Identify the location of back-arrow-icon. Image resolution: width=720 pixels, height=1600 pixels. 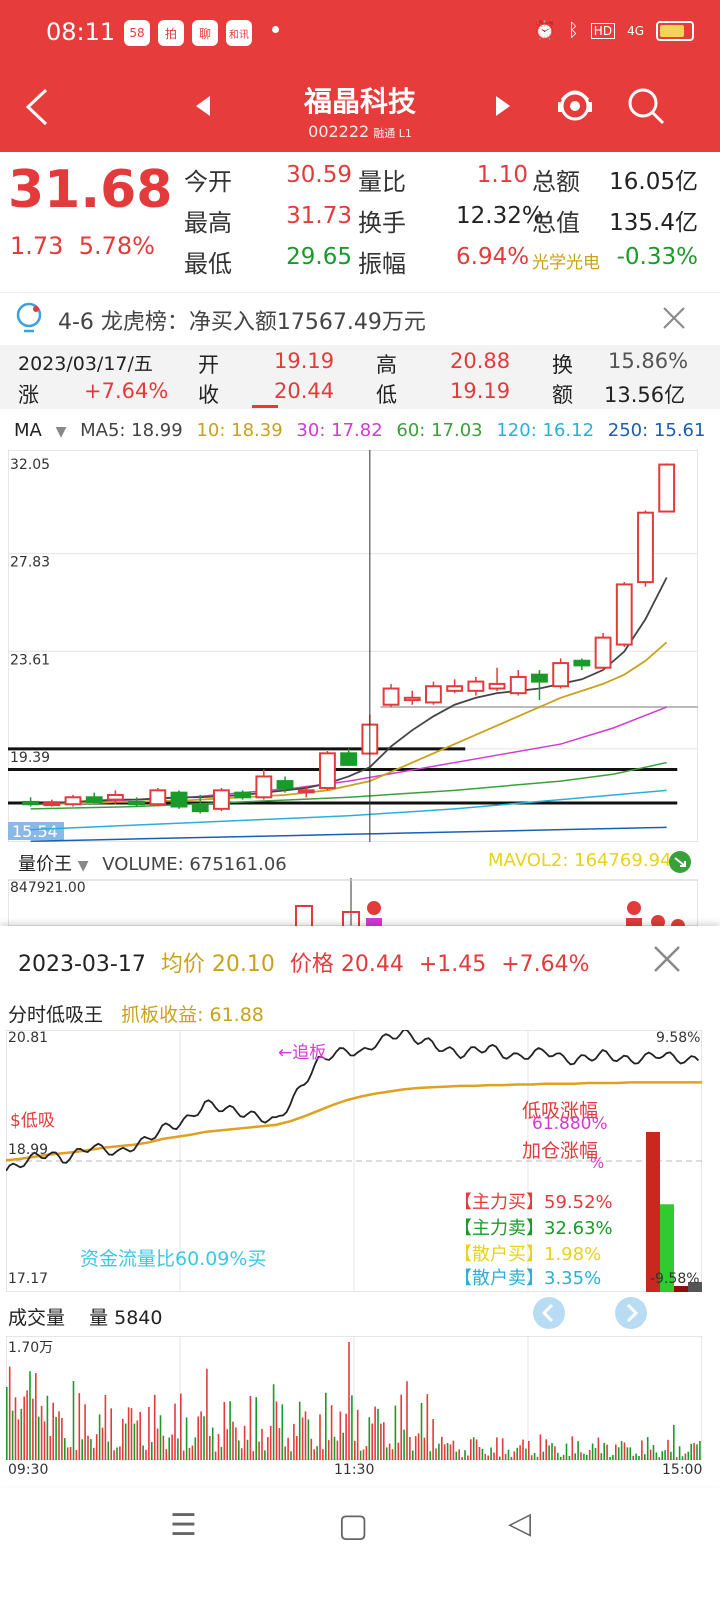
(37, 107).